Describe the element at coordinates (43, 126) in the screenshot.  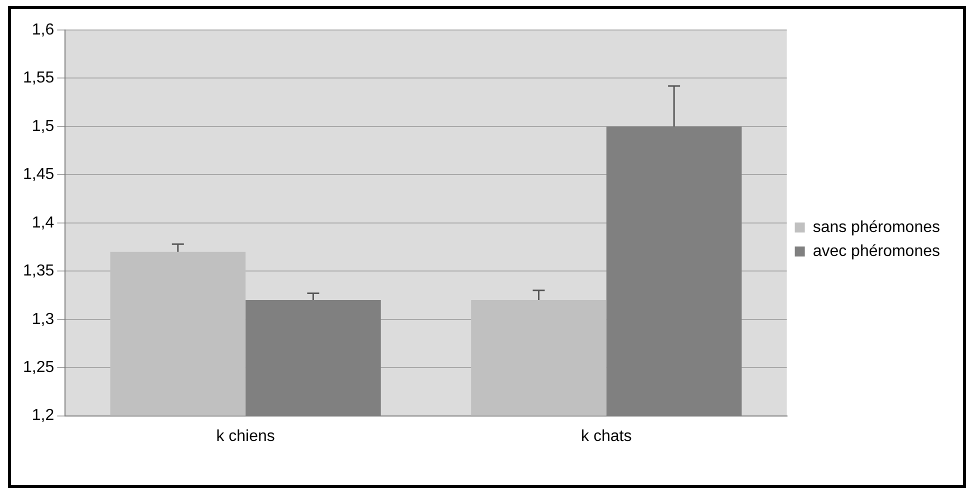
I see `y-tick-label: 1,5` at that location.